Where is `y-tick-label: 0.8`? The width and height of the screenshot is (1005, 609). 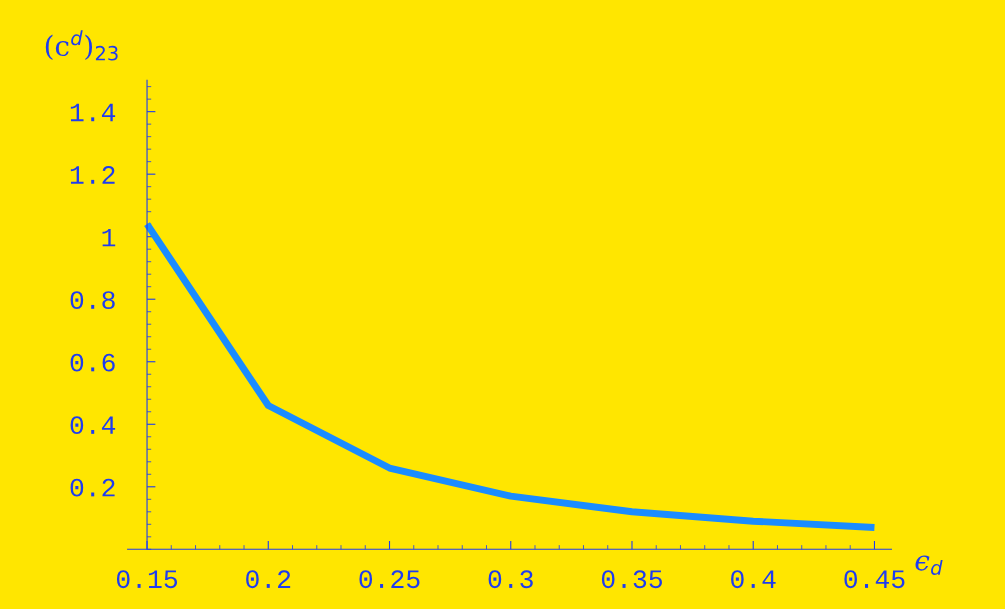
y-tick-label: 0.8 is located at coordinates (92, 300).